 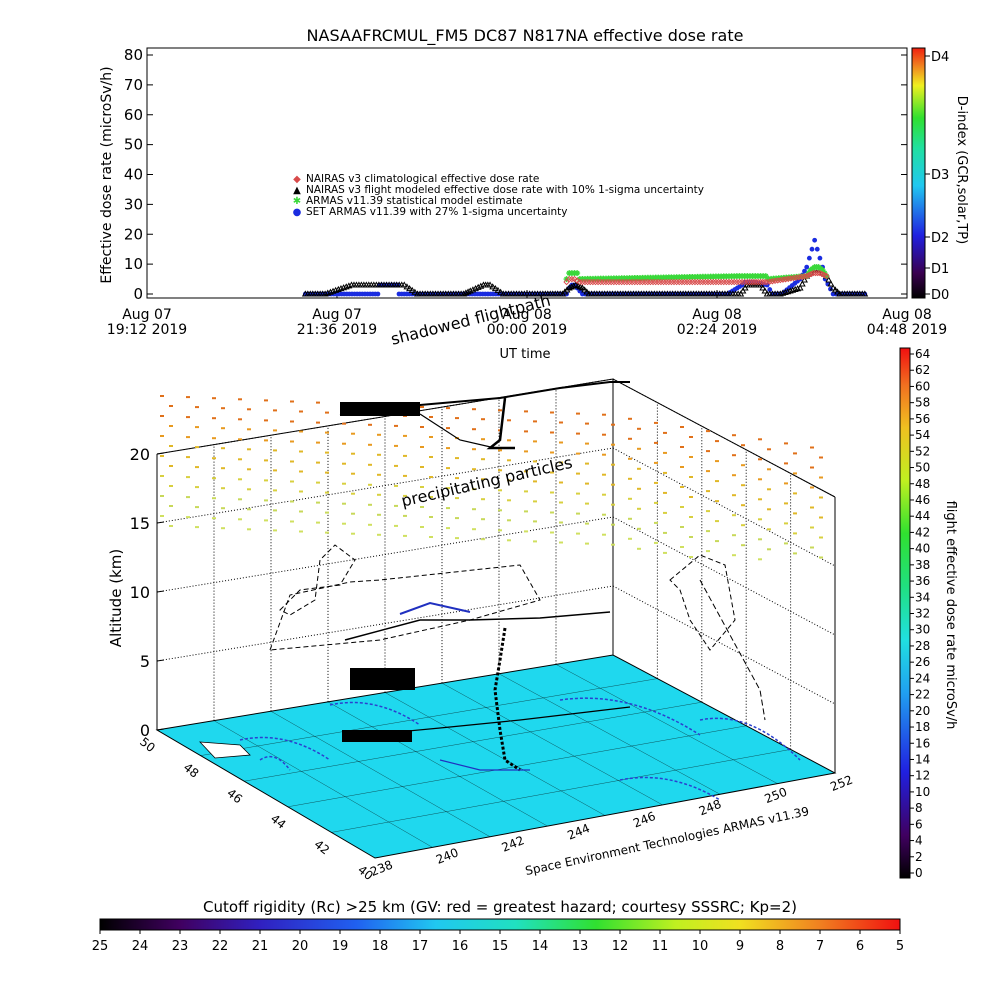 What do you see at coordinates (940, 295) in the screenshot?
I see `d-index-tick-label: D0` at bounding box center [940, 295].